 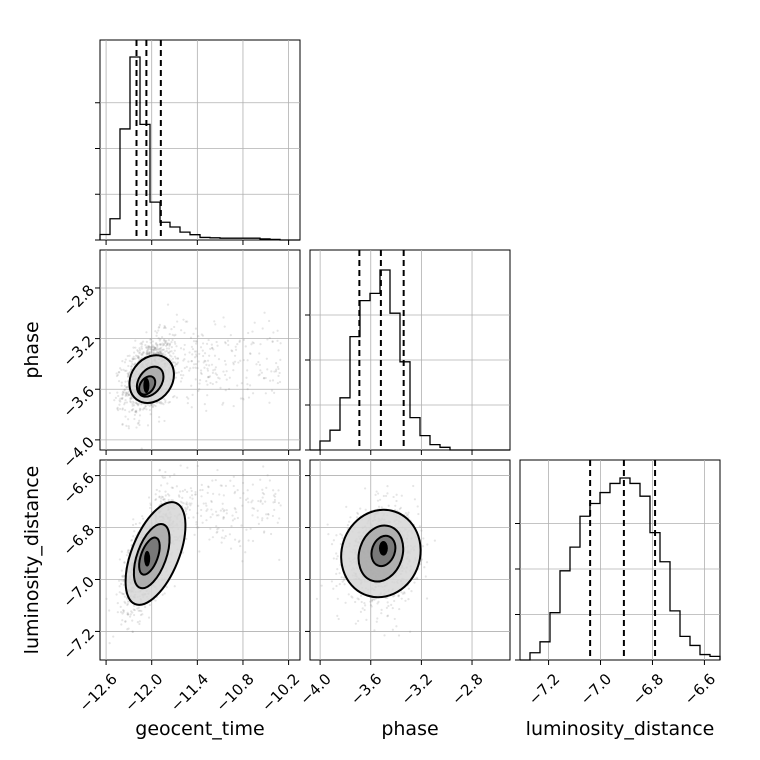 I want to click on y-tick-label: −6.6, so click(x=79, y=488).